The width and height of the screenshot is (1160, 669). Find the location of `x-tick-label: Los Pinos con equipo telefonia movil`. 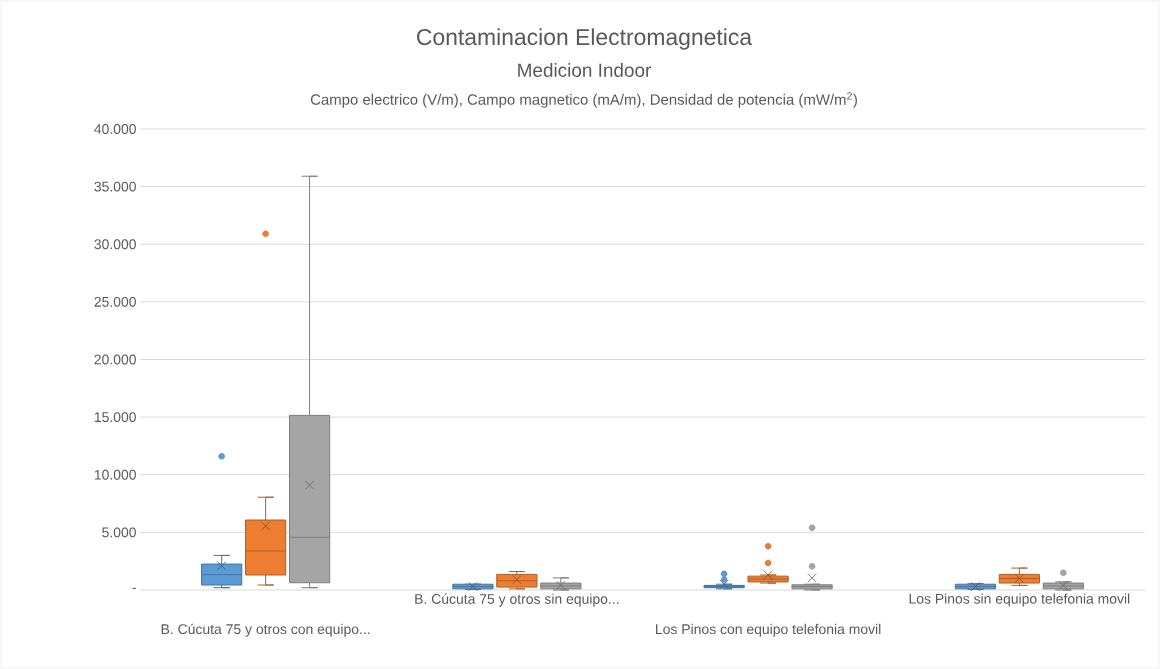

x-tick-label: Los Pinos con equipo telefonia movil is located at coordinates (768, 630).